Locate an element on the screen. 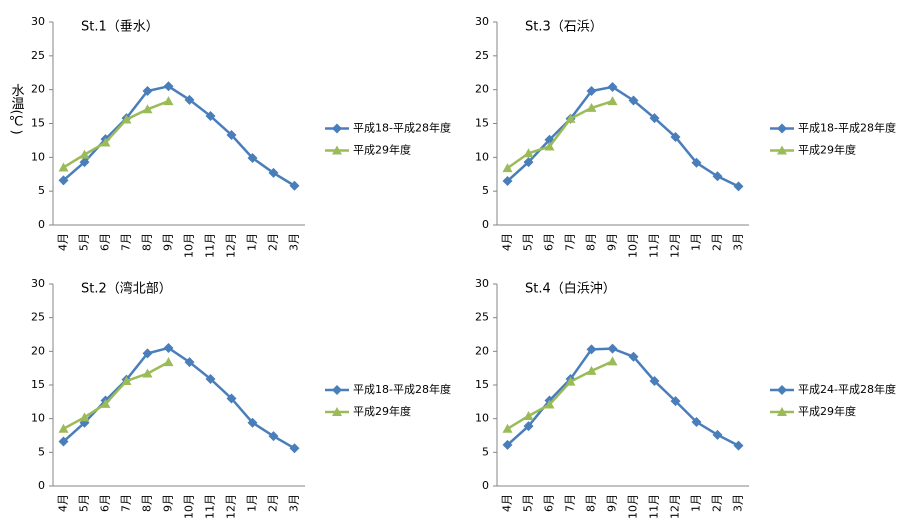 The image size is (907, 528). legend-label: 平成24-平成28年度 is located at coordinates (847, 389).